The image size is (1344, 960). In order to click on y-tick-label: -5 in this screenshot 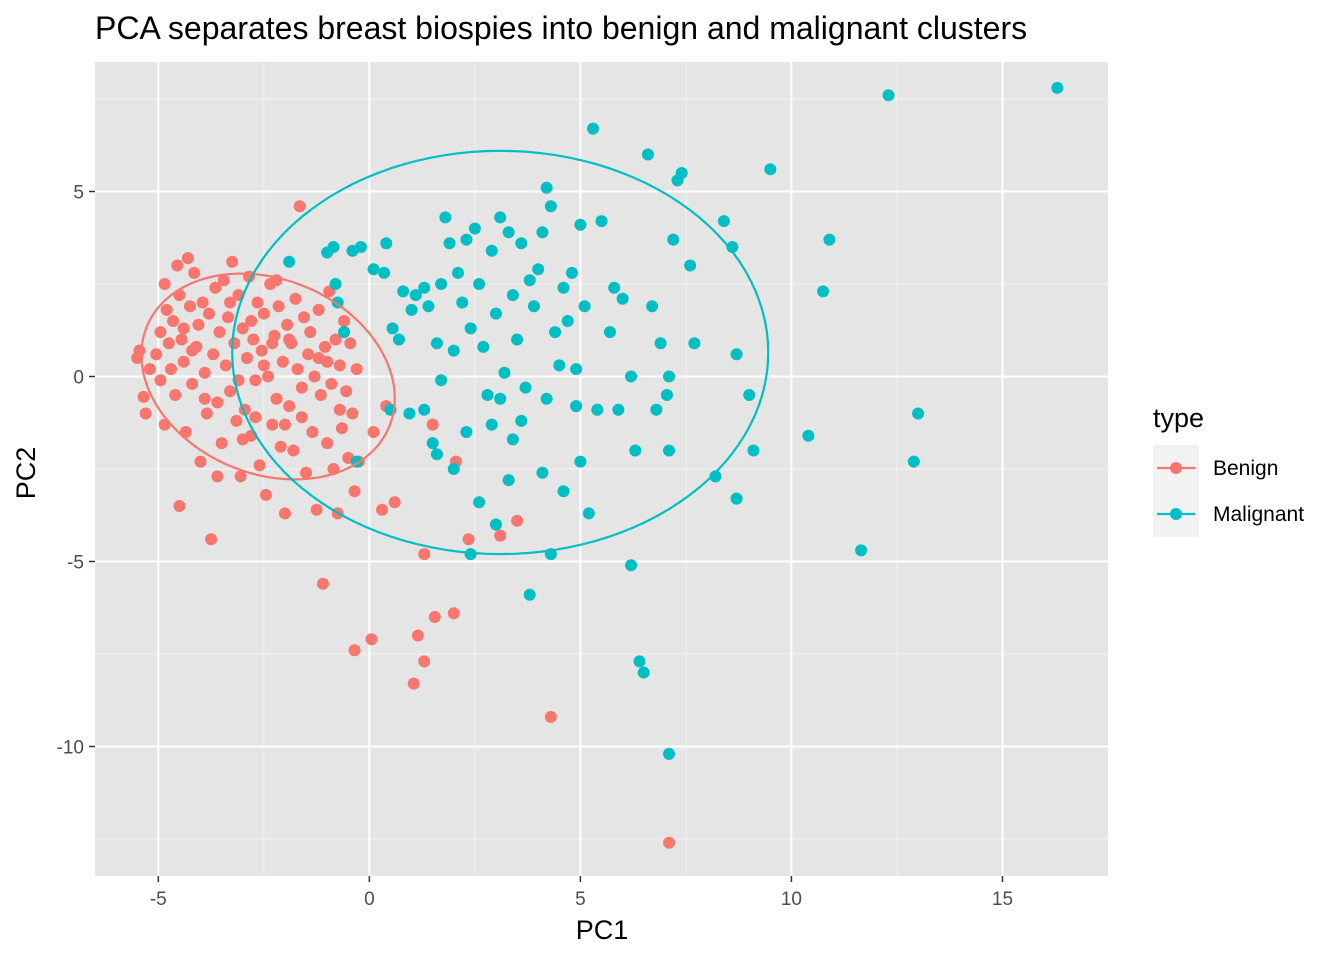, I will do `click(75, 563)`.